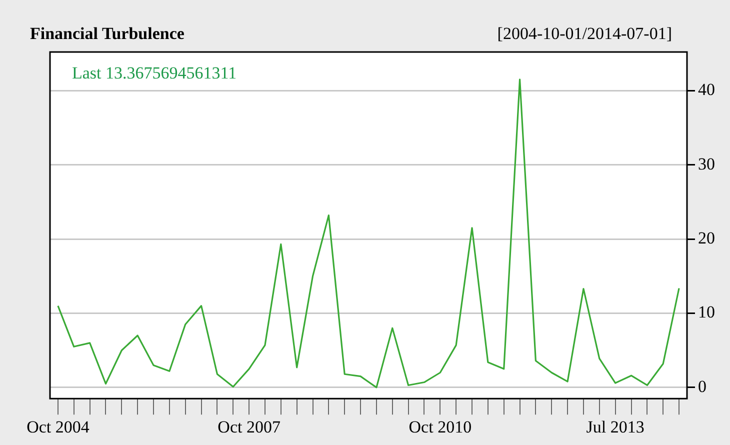  What do you see at coordinates (706, 90) in the screenshot?
I see `y-tick-label: 40` at bounding box center [706, 90].